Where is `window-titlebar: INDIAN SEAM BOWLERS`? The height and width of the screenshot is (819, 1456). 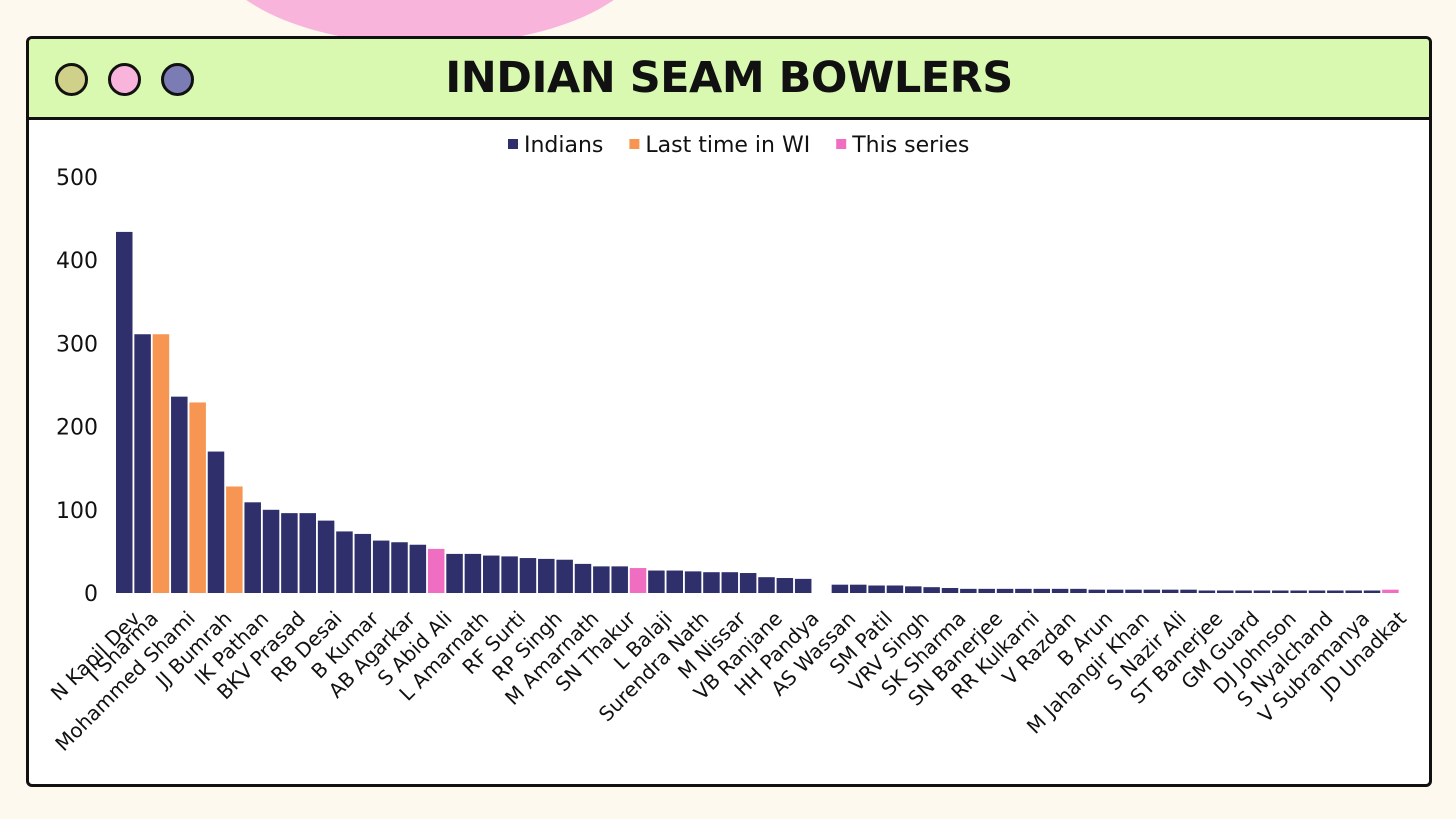
window-titlebar: INDIAN SEAM BOWLERS is located at coordinates (729, 79).